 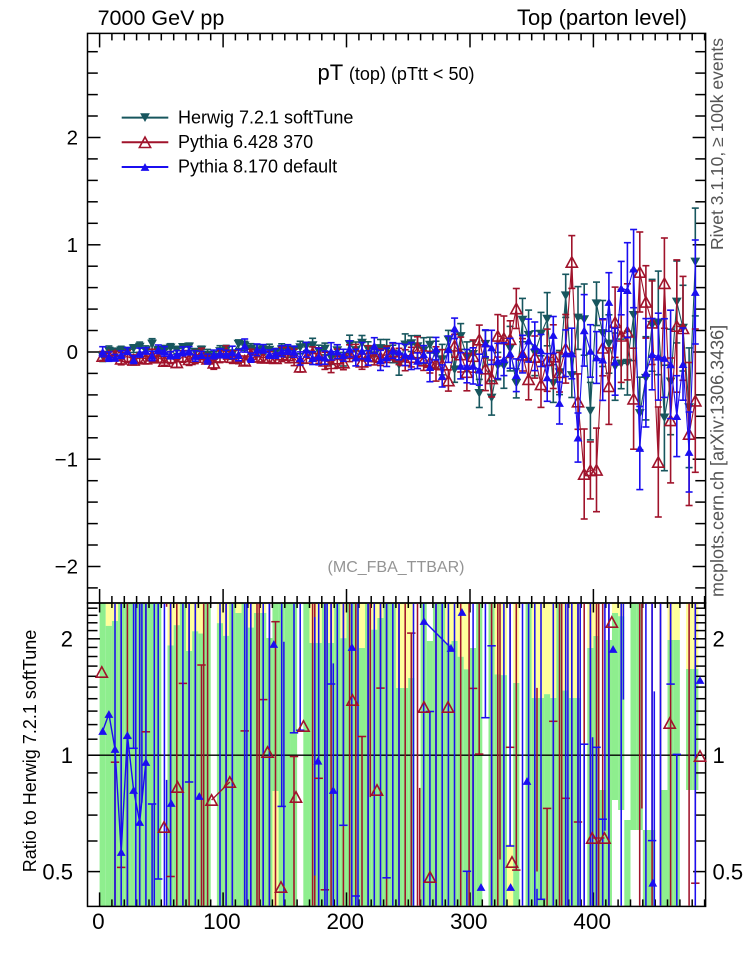 What do you see at coordinates (30, 751) in the screenshot?
I see `svg-text: Ratio to Herwig 7.2.1 softTune` at bounding box center [30, 751].